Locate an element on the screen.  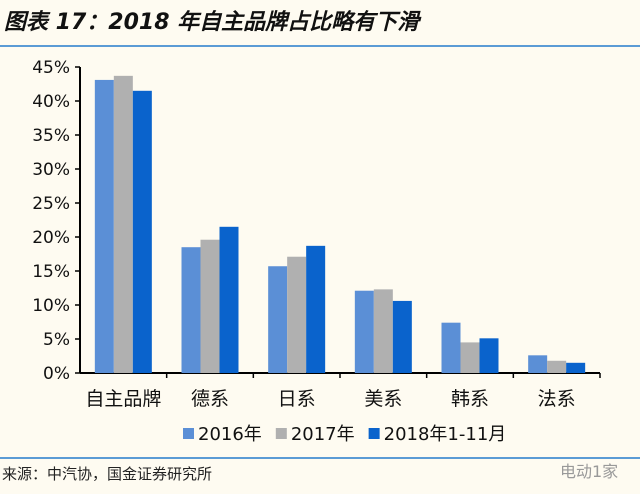
y-tick-label: 20% is located at coordinates (51, 238).